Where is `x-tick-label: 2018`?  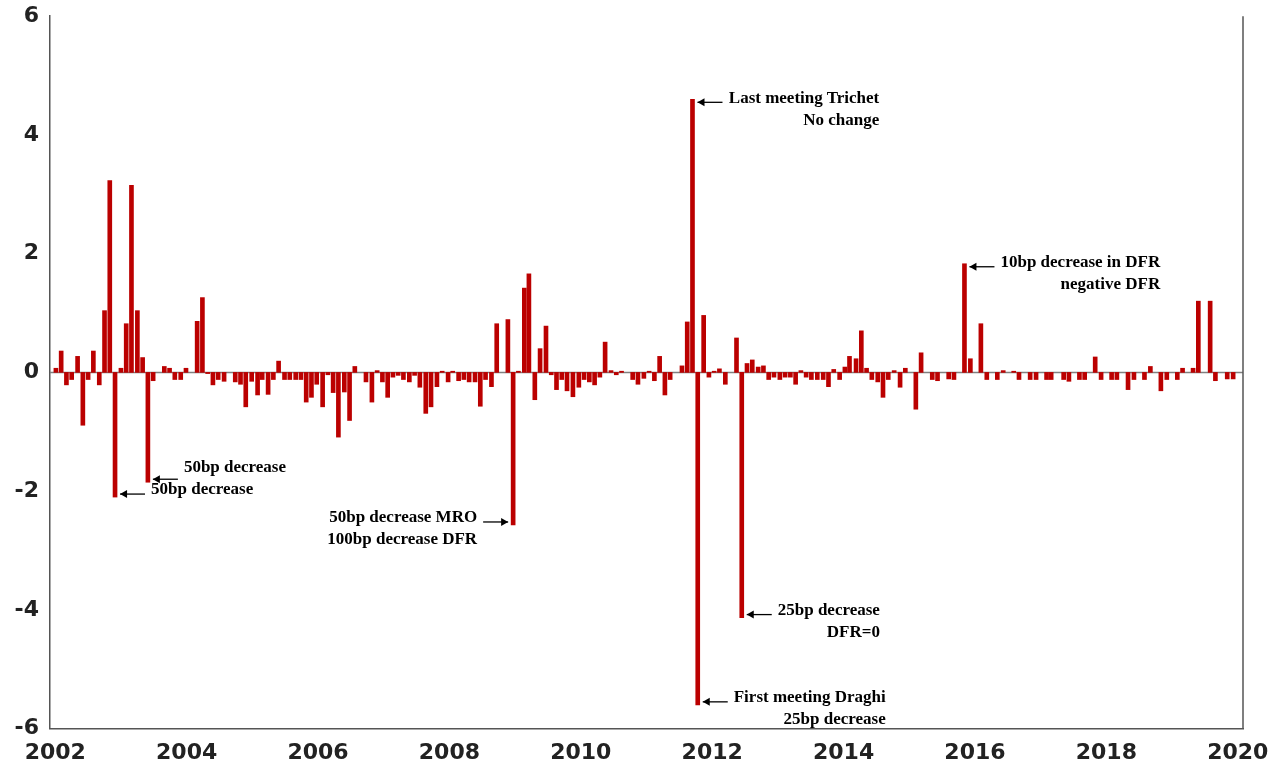
x-tick-label: 2018 is located at coordinates (1106, 751).